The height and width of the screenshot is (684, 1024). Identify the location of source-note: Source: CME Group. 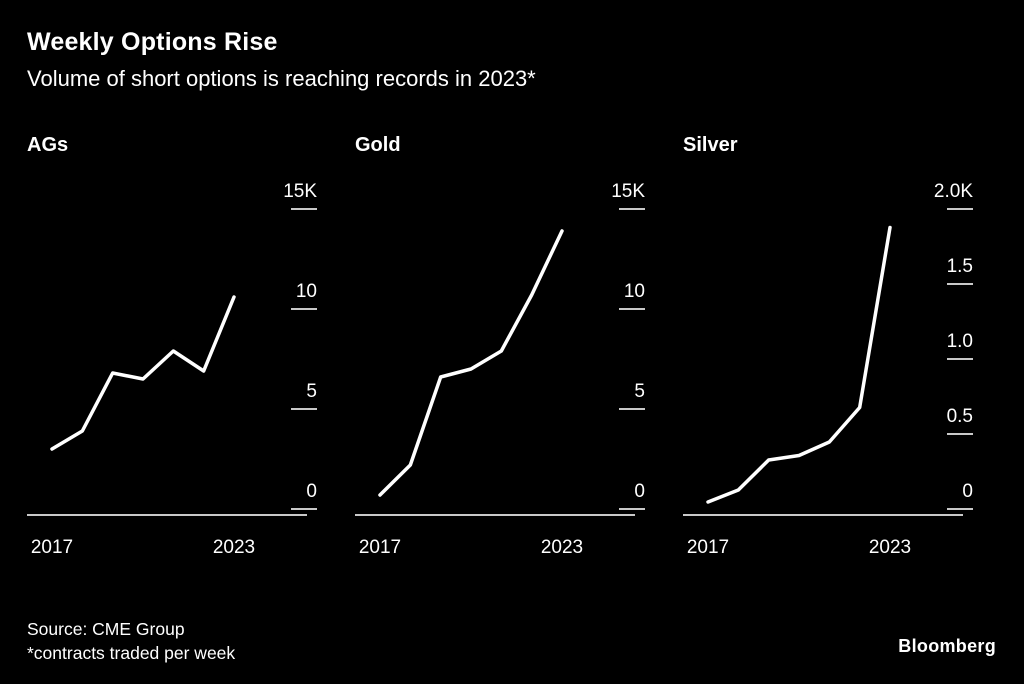
(106, 629).